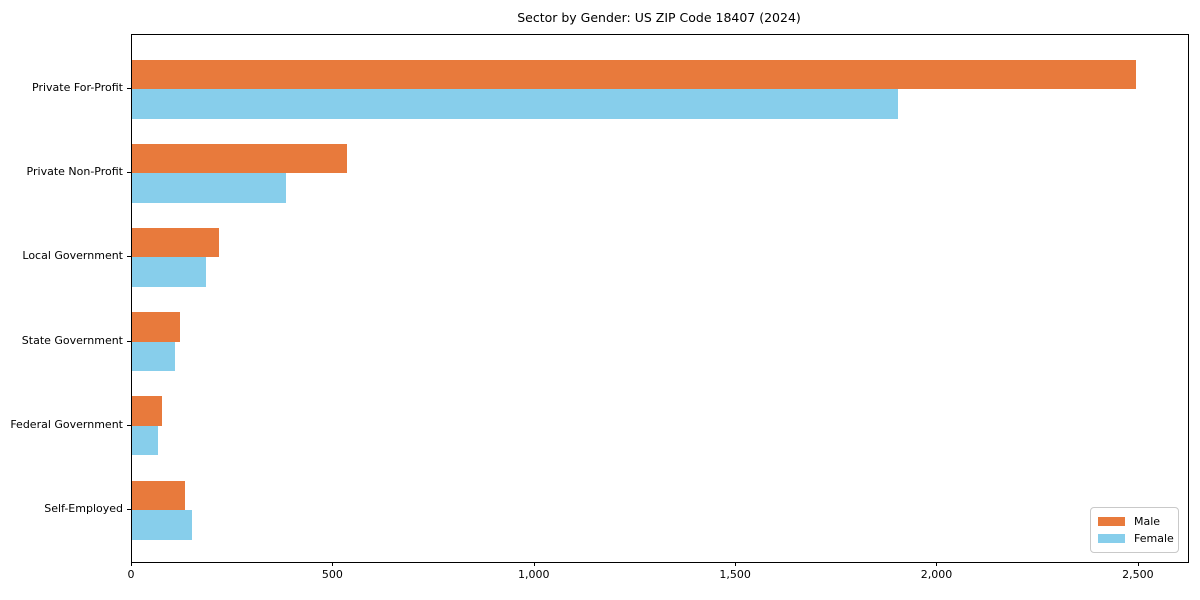 The height and width of the screenshot is (600, 1200). Describe the element at coordinates (175, 242) in the screenshot. I see `bar-male-local-government` at that location.